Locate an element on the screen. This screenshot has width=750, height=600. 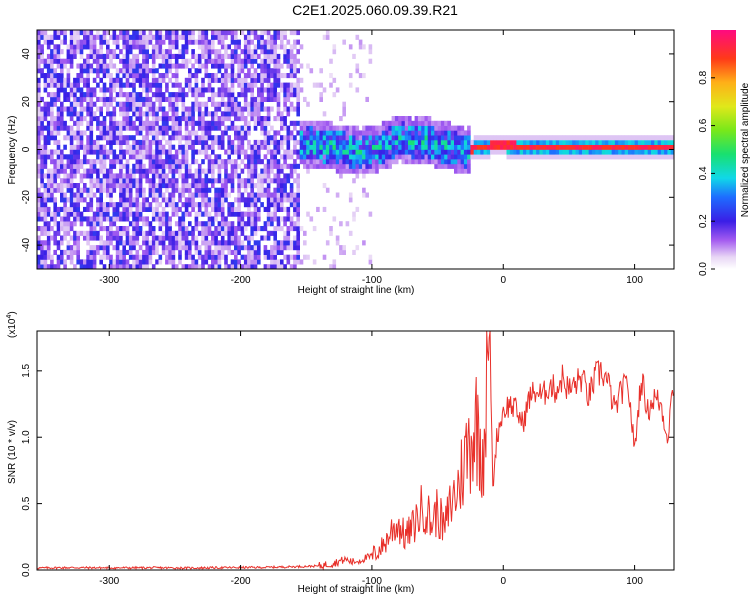
y-tick-label: 1.5 is located at coordinates (26, 370).